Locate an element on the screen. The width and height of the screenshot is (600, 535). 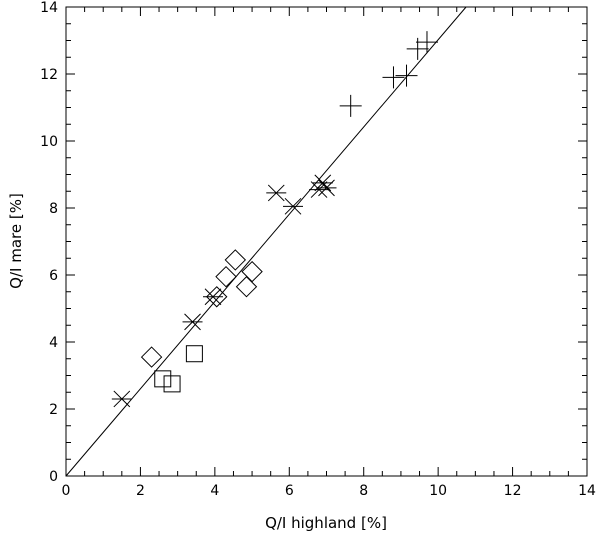
x-tick-label: 0 is located at coordinates (66, 491).